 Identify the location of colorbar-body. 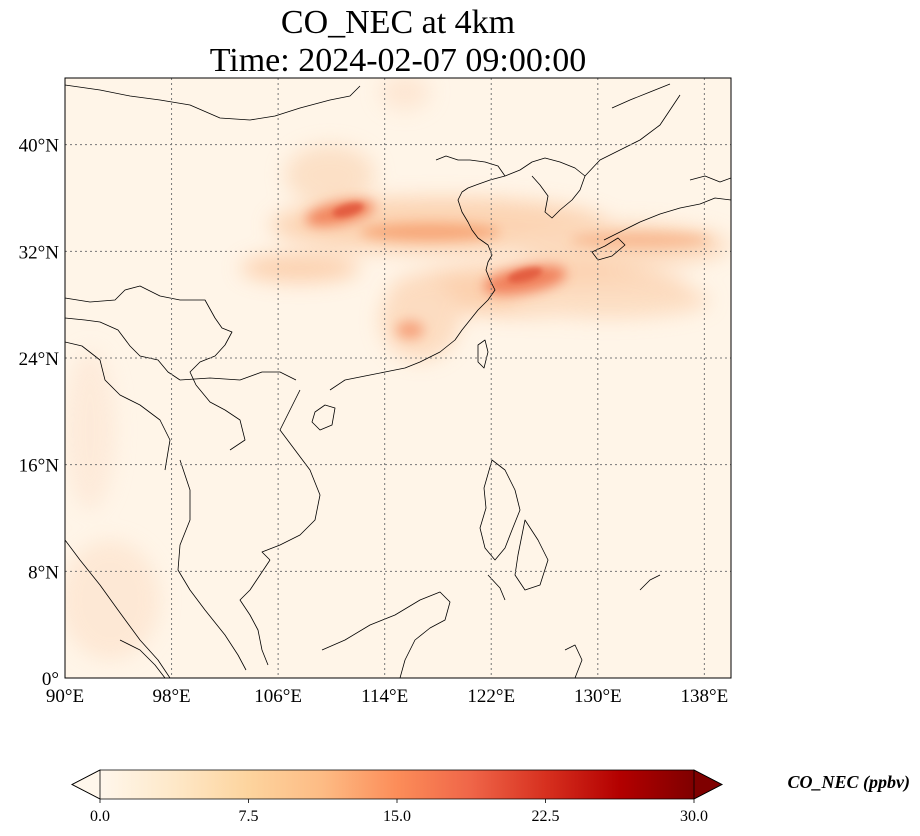
(397, 784).